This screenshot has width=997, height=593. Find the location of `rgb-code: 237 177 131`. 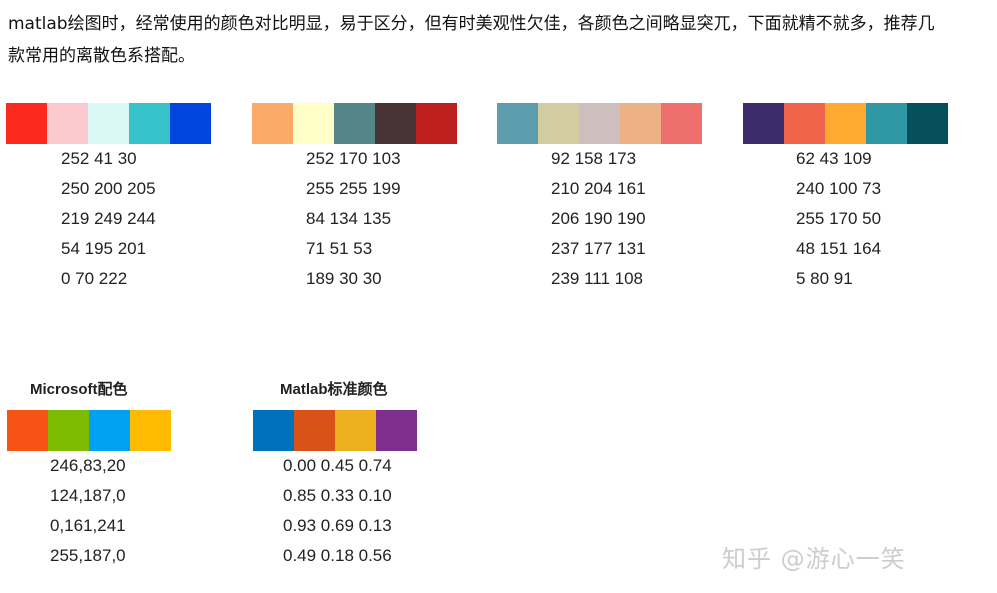

rgb-code: 237 177 131 is located at coordinates (598, 248).